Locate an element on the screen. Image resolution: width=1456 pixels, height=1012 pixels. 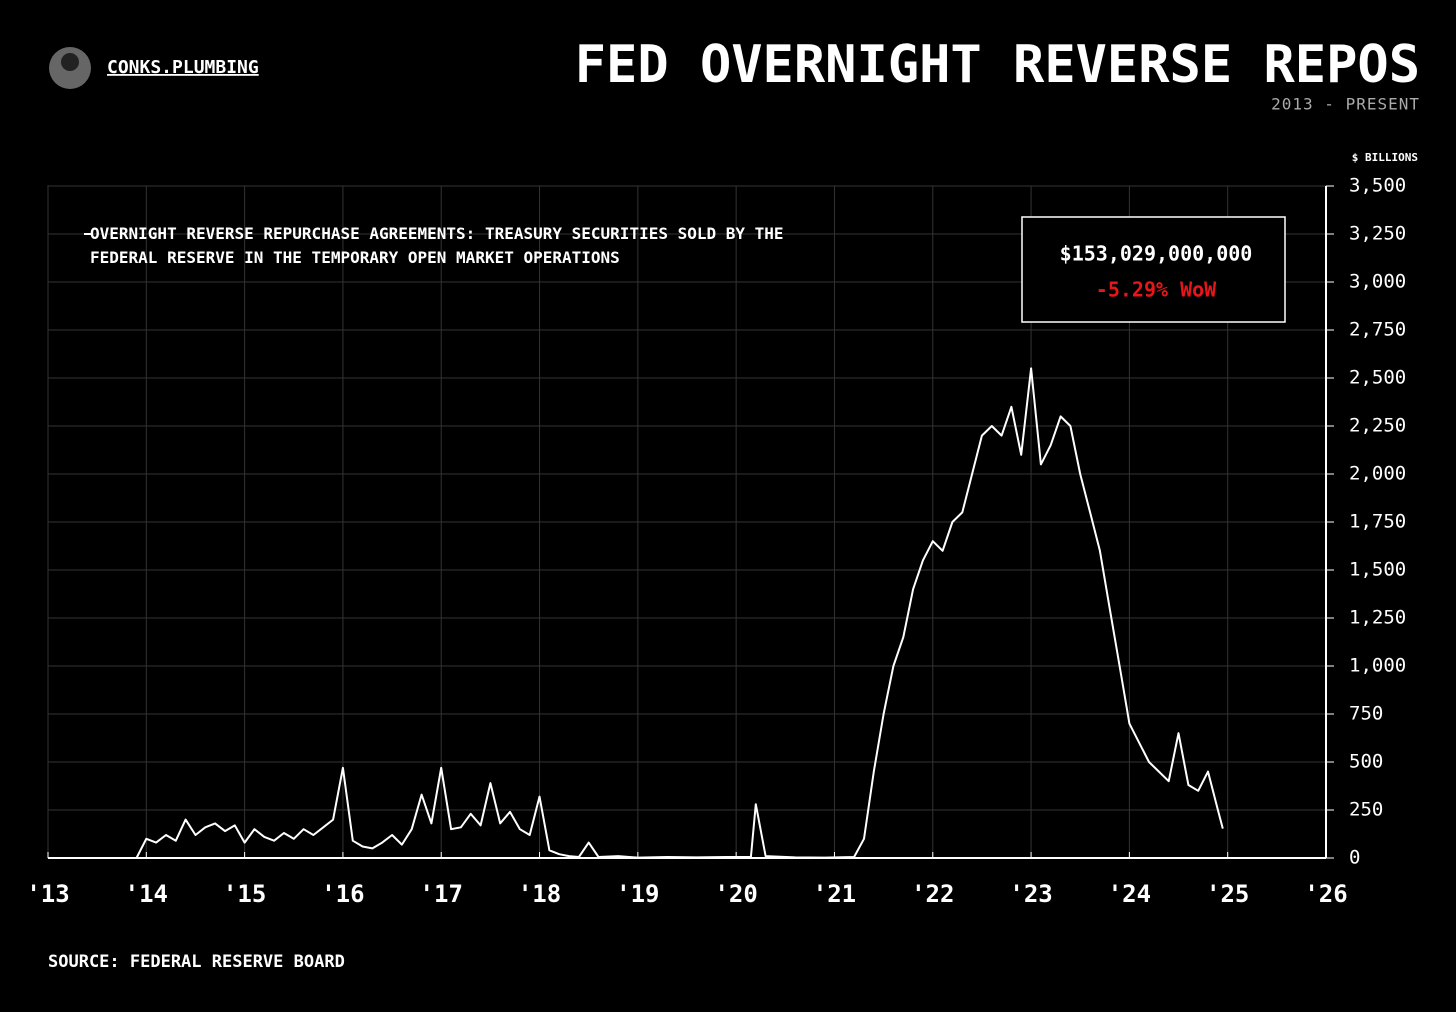
callout-box is located at coordinates (1153, 269).